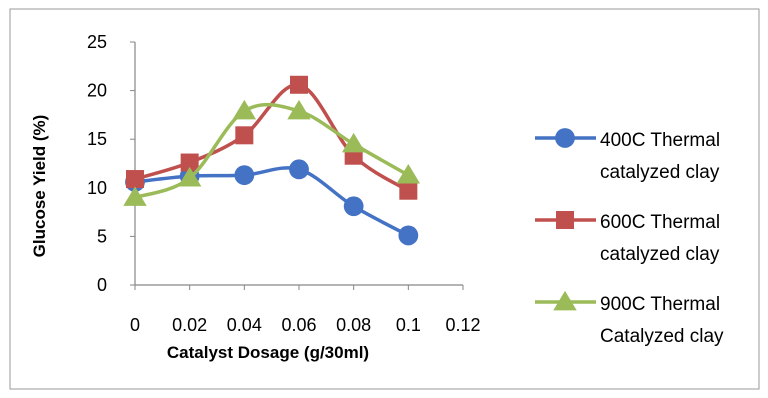  What do you see at coordinates (244, 325) in the screenshot?
I see `x-tick-label: 0.04` at bounding box center [244, 325].